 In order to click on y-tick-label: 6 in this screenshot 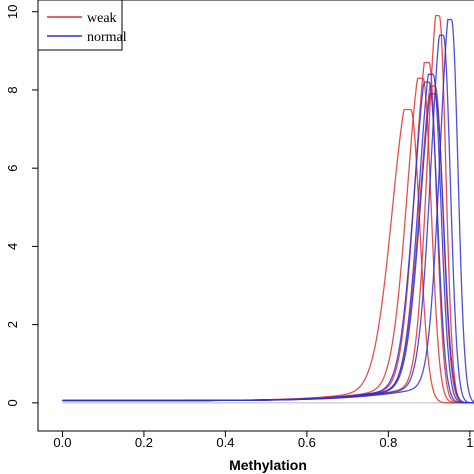, I will do `click(12, 168)`.